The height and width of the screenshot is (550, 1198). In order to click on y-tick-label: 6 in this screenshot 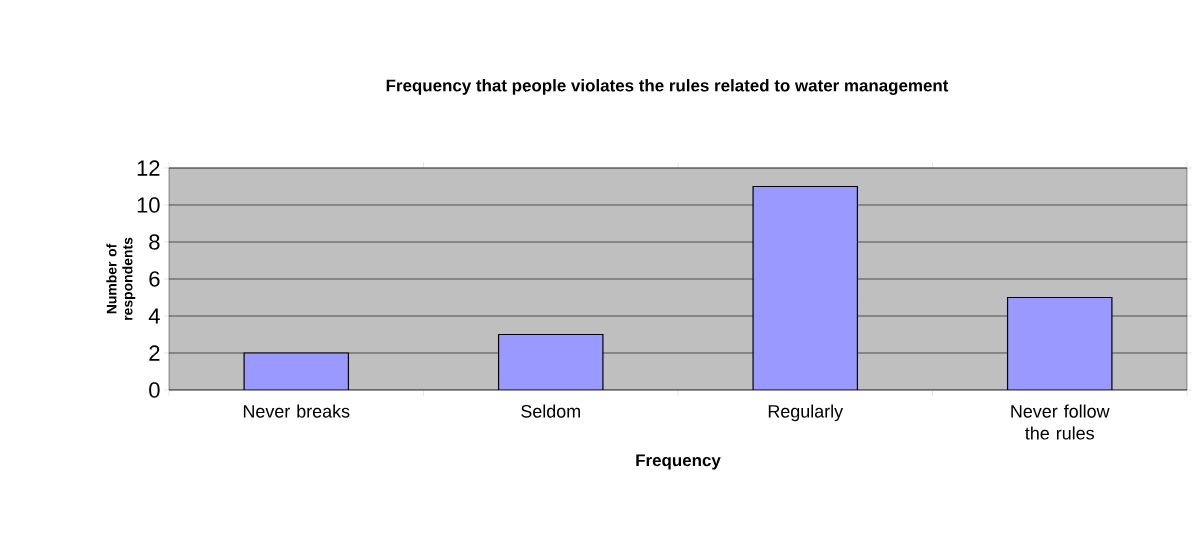, I will do `click(154, 279)`.